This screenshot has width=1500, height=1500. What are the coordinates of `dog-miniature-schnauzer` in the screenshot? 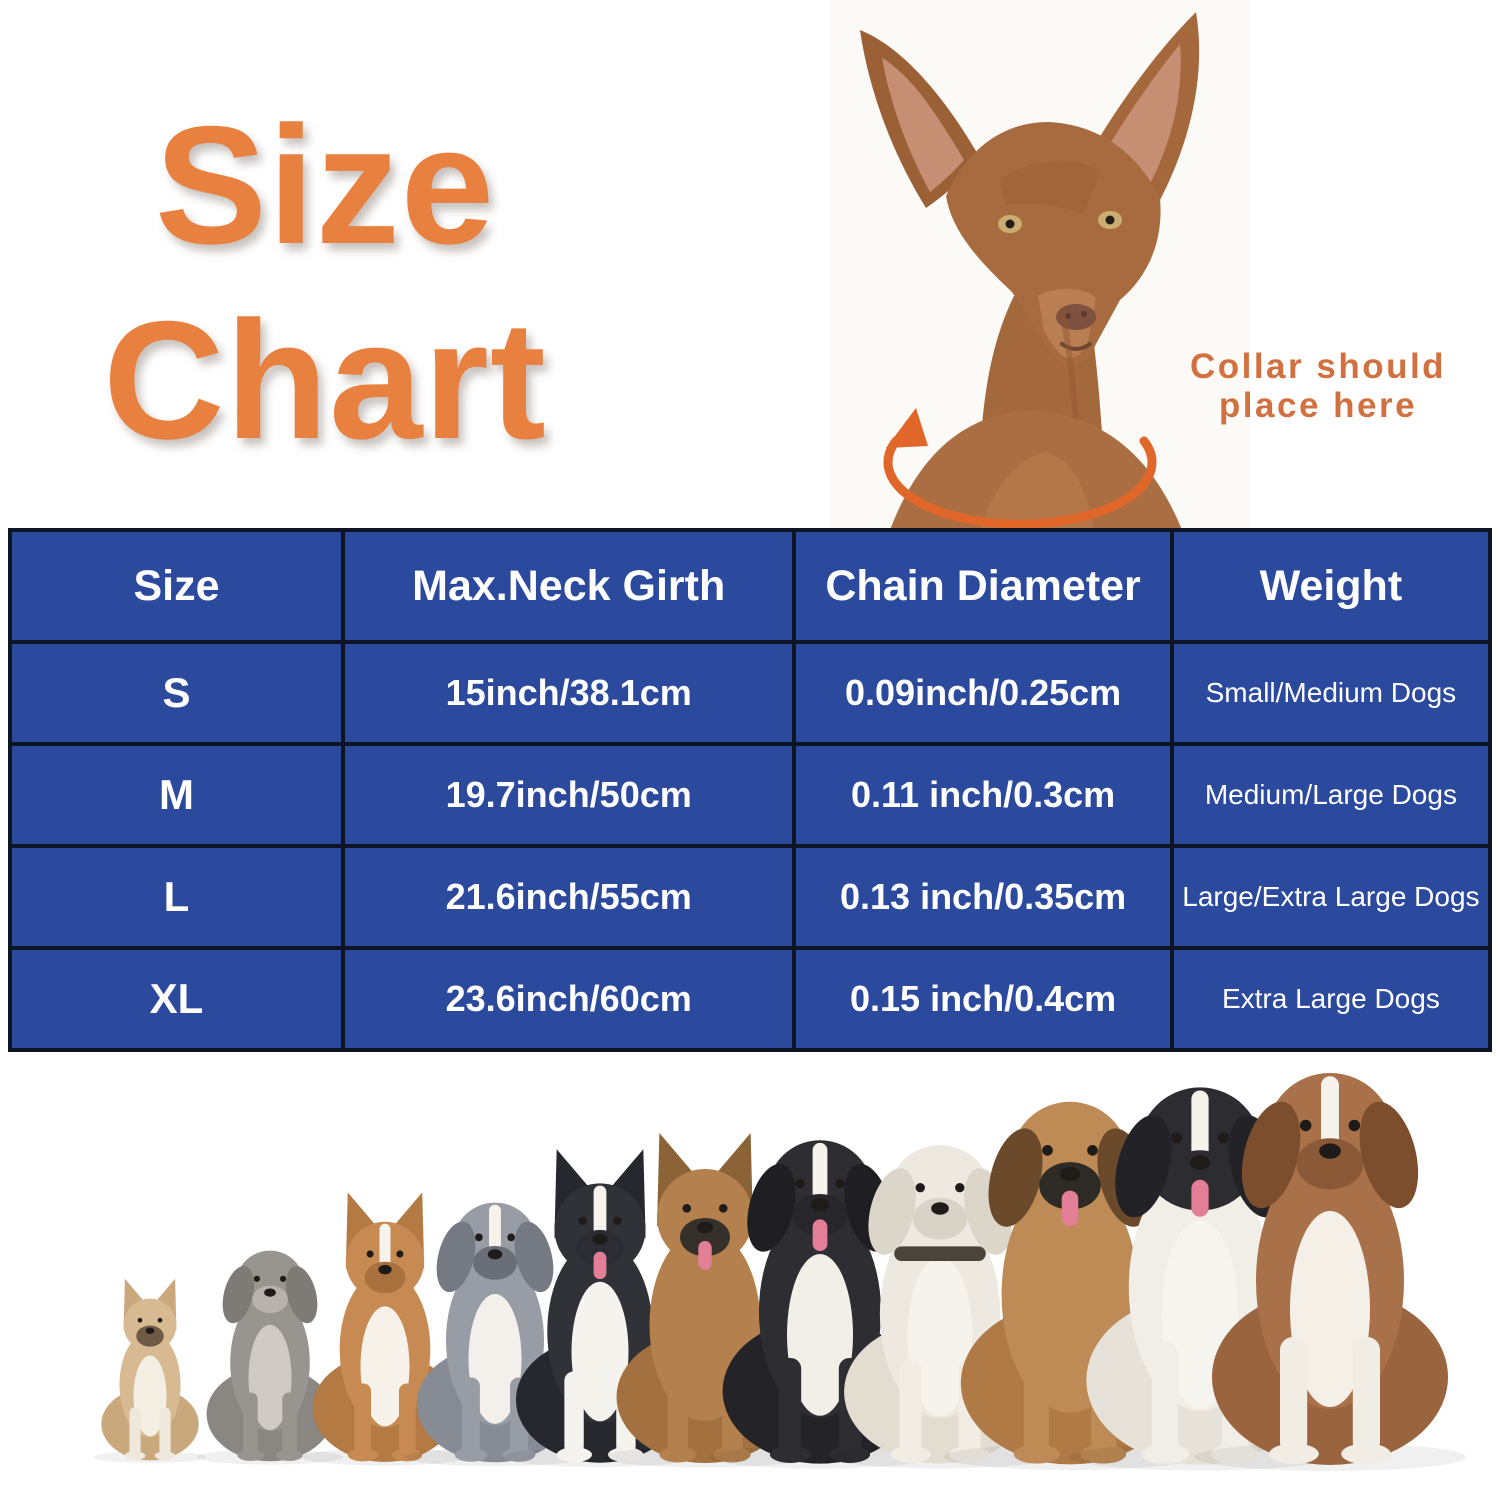 It's located at (270, 1357).